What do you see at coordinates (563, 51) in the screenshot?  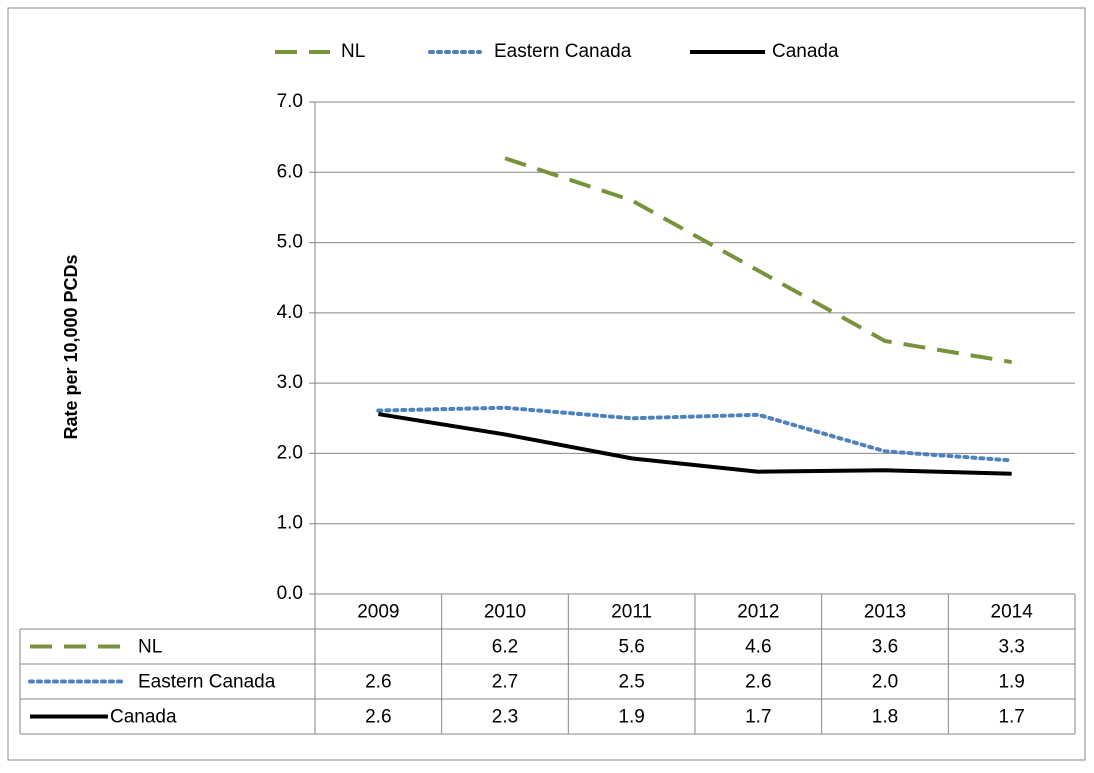 I see `legend-label: Eastern Canada` at bounding box center [563, 51].